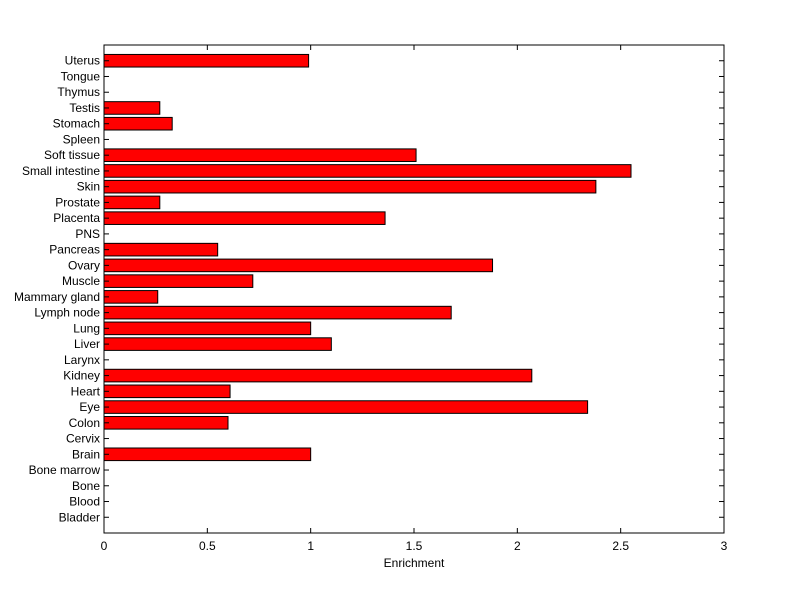  I want to click on y-tick-label: Pancreas, so click(74, 250).